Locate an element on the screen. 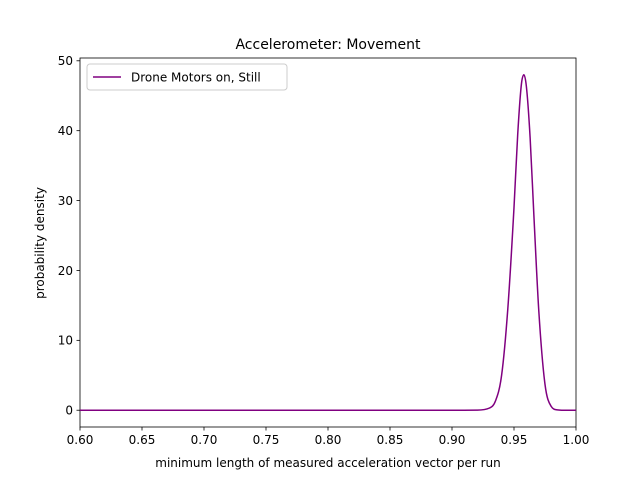 This screenshot has height=484, width=640. legend: Drone Motors on, Still is located at coordinates (187, 77).